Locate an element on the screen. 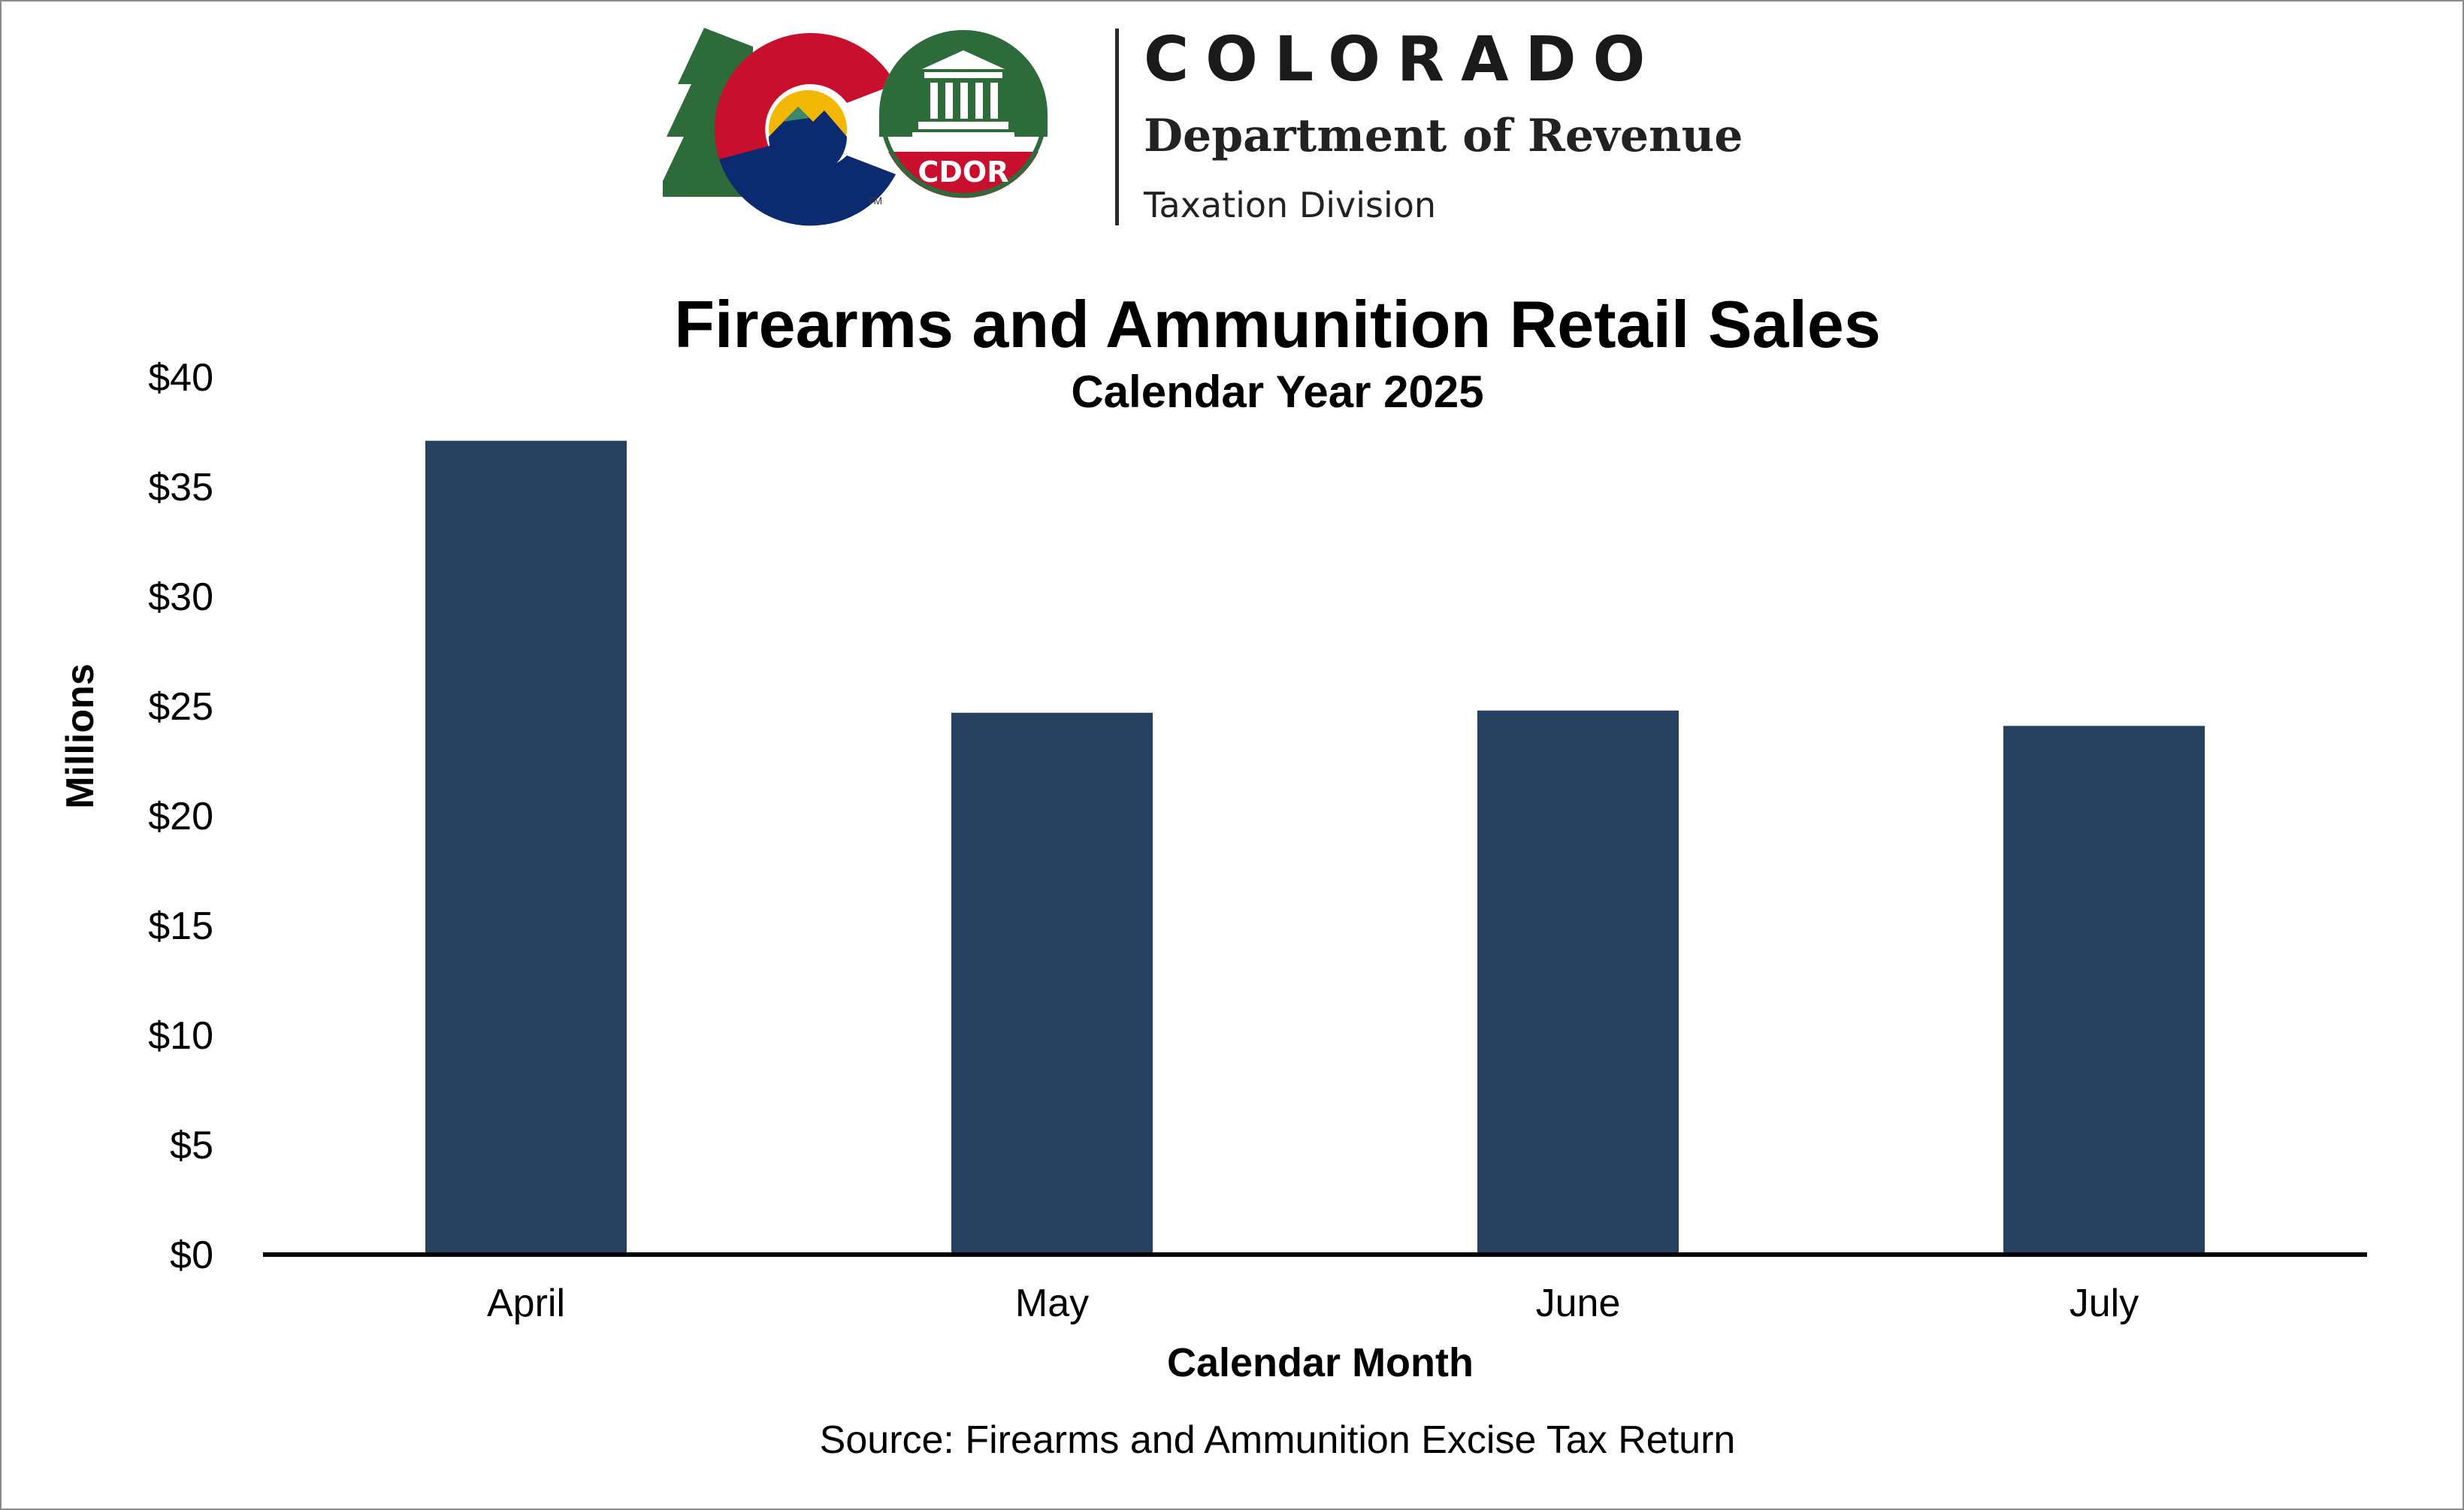  trademark-mark: TM is located at coordinates (875, 201).